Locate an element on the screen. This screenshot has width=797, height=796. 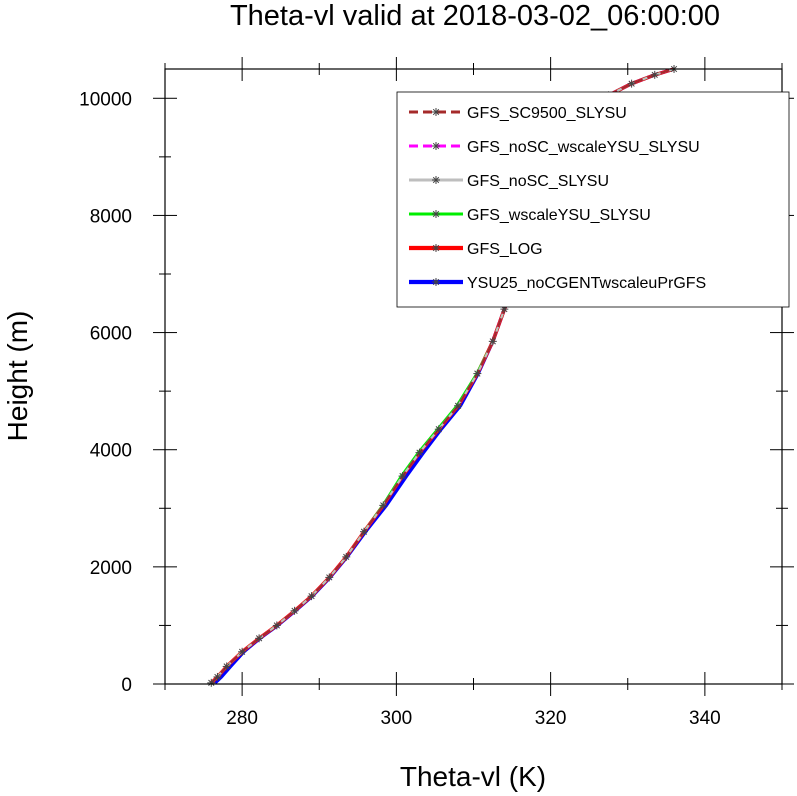
legend-label-5: GFS_LOG is located at coordinates (505, 249).